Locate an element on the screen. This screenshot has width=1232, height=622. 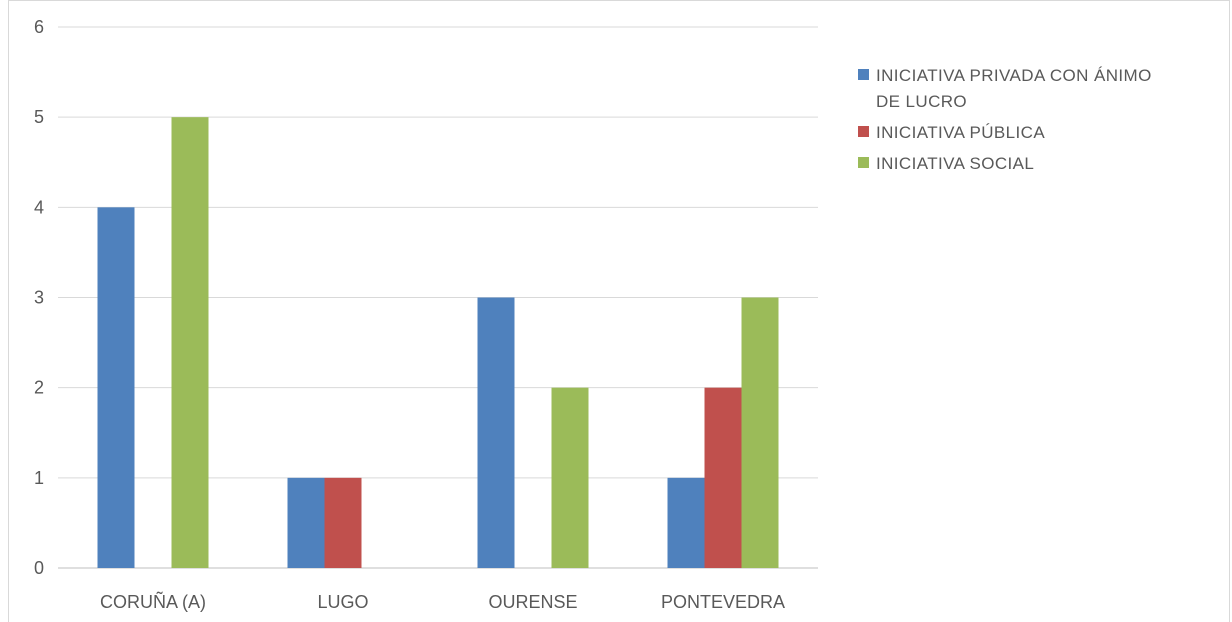
y-tick-label: 5 is located at coordinates (39, 117).